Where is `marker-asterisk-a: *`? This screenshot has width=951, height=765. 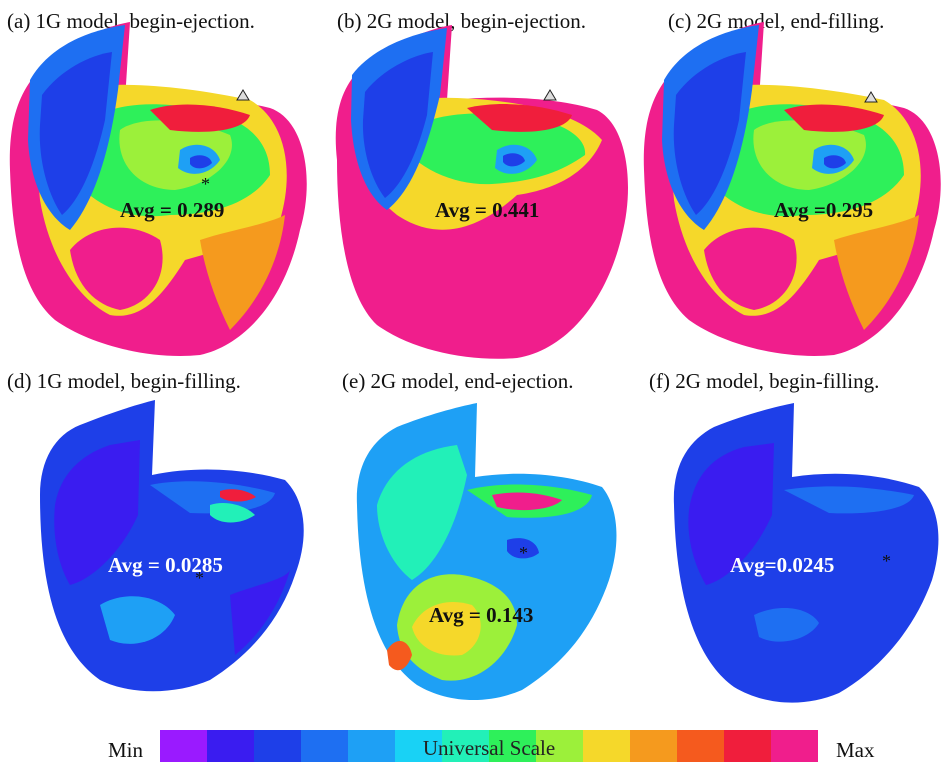 marker-asterisk-a: * is located at coordinates (205, 184).